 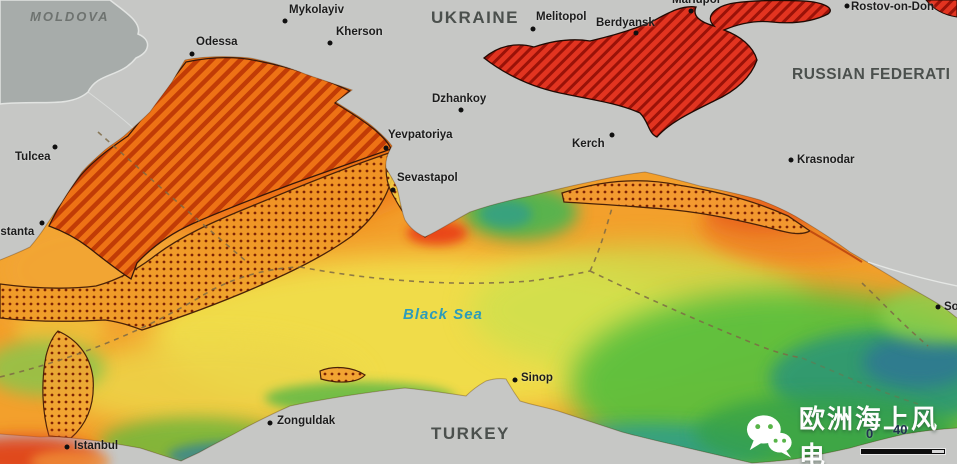 What do you see at coordinates (33, 157) in the screenshot?
I see `city-label: Tulcea` at bounding box center [33, 157].